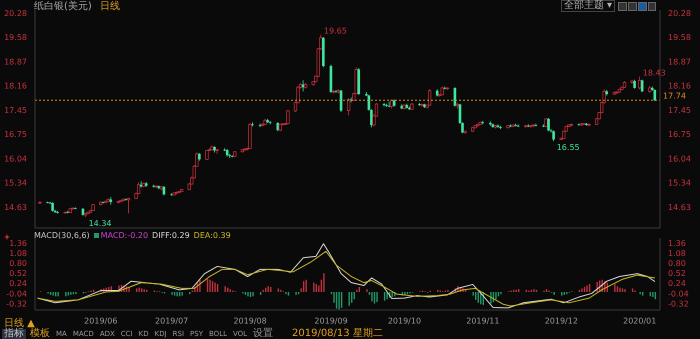 The width and height of the screenshot is (700, 339). I want to click on x-tick-label: 2019/12, so click(561, 321).